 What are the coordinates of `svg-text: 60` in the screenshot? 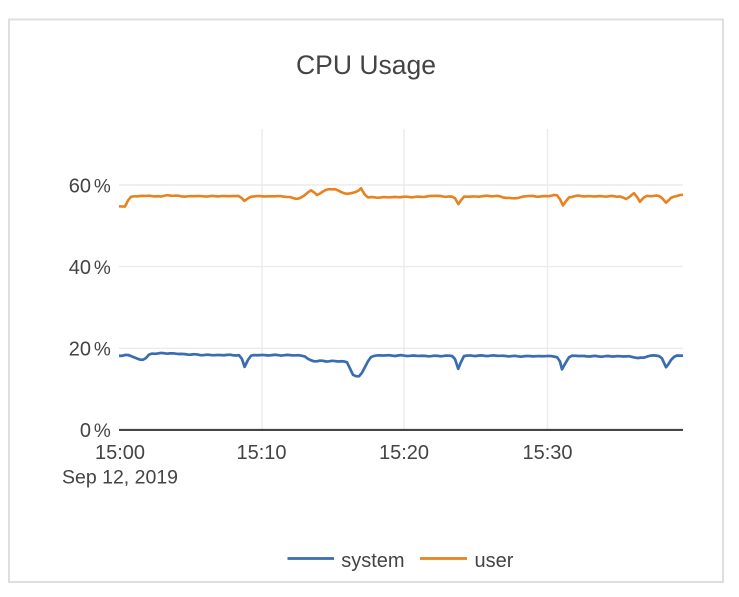 It's located at (80, 186).